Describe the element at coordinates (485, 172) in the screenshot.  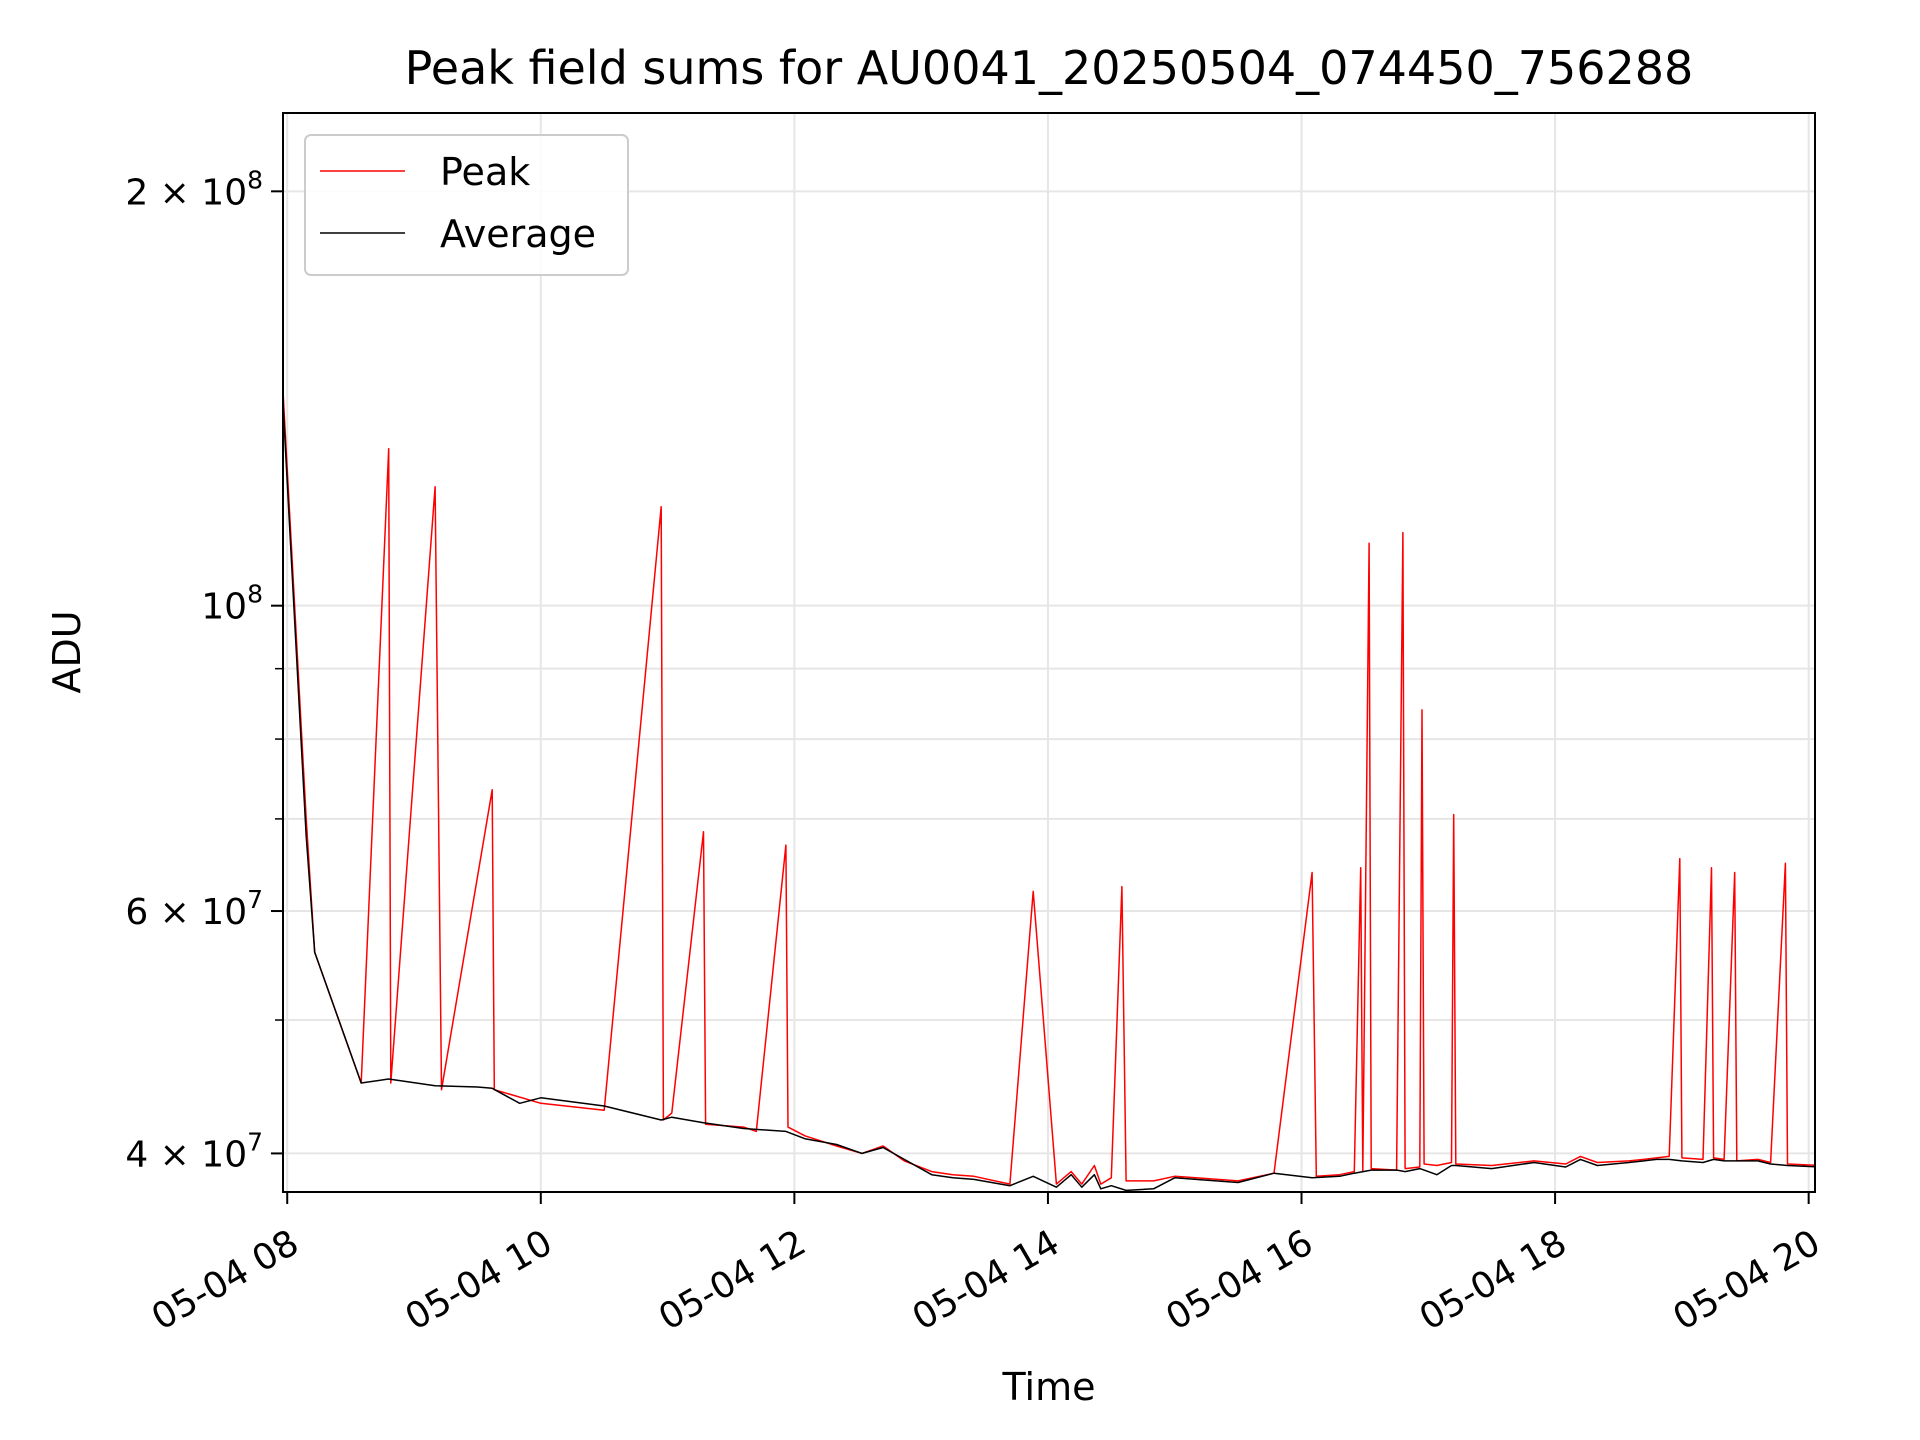
I see `legend-label-peak: Peak` at that location.